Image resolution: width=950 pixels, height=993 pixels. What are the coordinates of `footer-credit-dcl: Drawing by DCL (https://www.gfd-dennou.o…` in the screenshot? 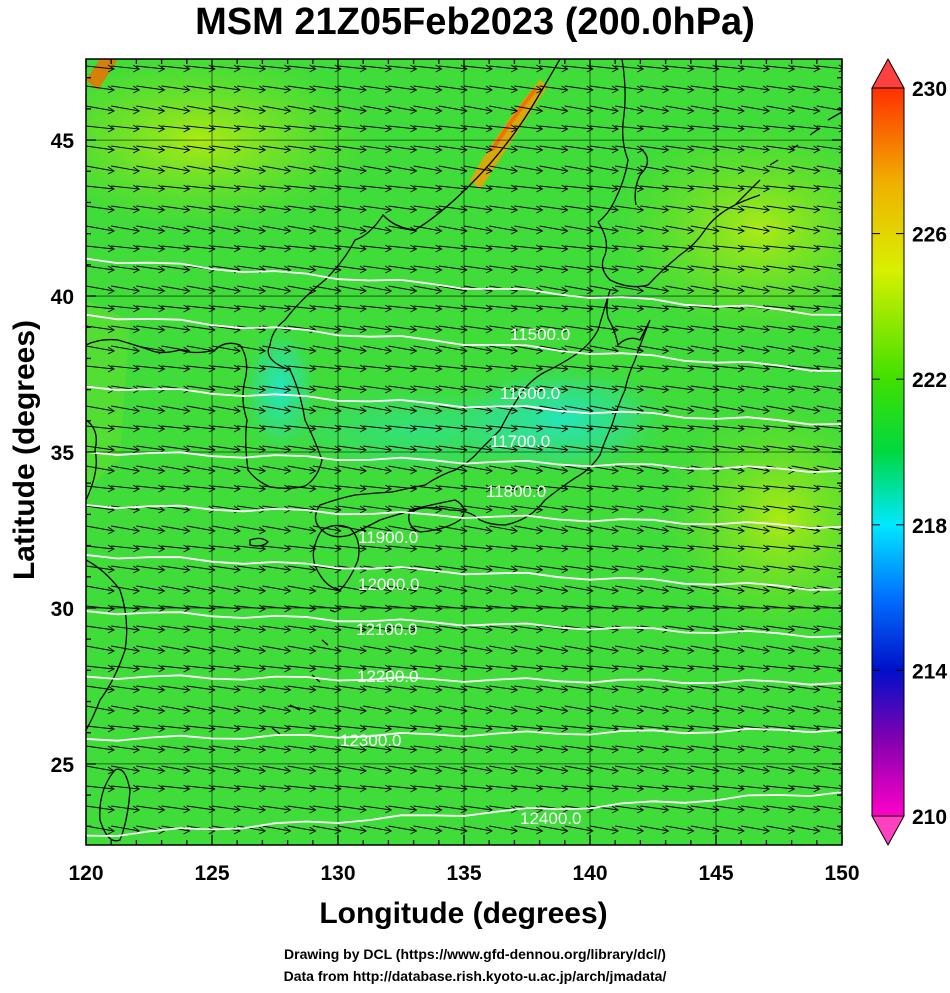 It's located at (475, 954).